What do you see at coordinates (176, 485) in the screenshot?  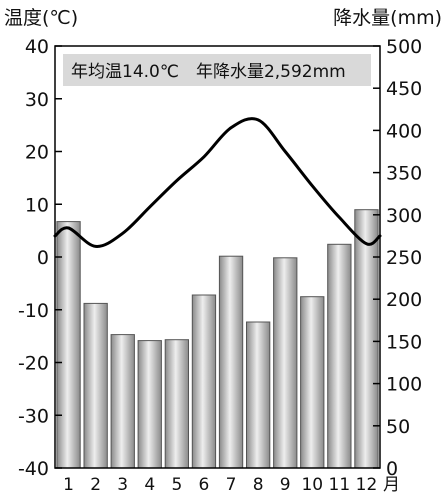 I see `month-label-5: 5` at bounding box center [176, 485].